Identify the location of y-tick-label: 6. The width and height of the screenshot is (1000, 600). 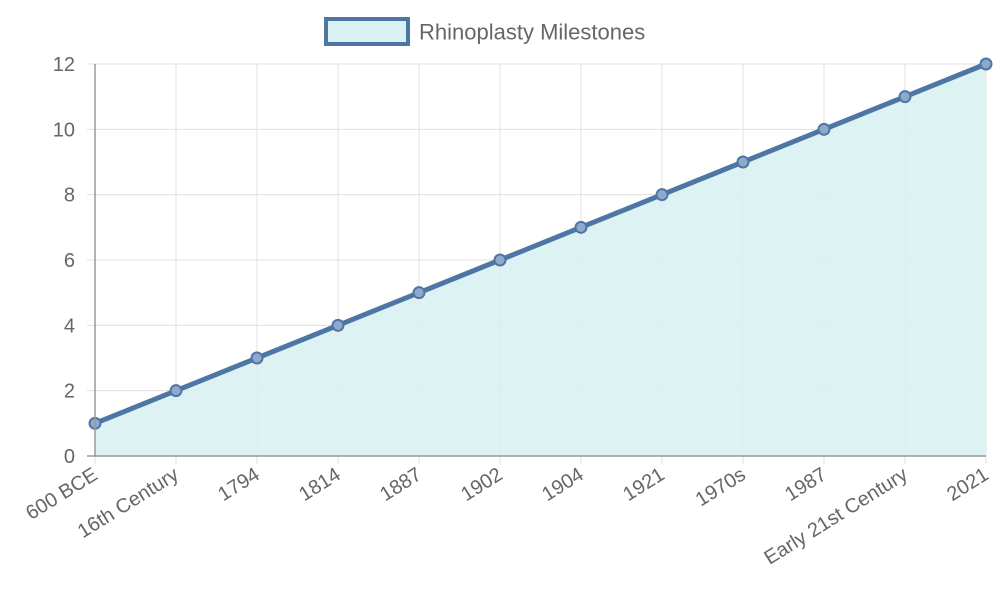
(69, 261).